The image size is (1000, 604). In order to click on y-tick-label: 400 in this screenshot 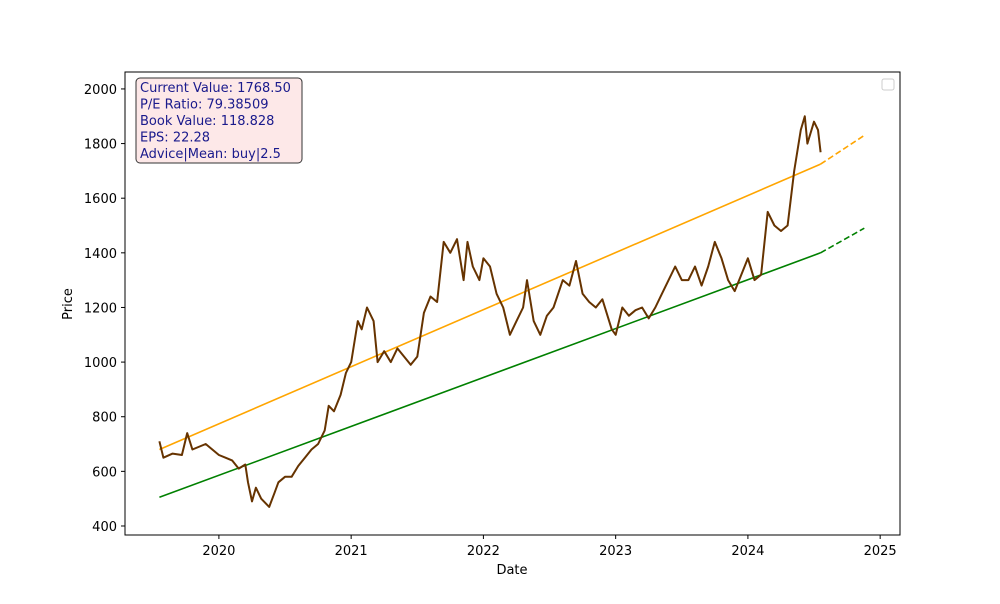, I will do `click(104, 527)`.